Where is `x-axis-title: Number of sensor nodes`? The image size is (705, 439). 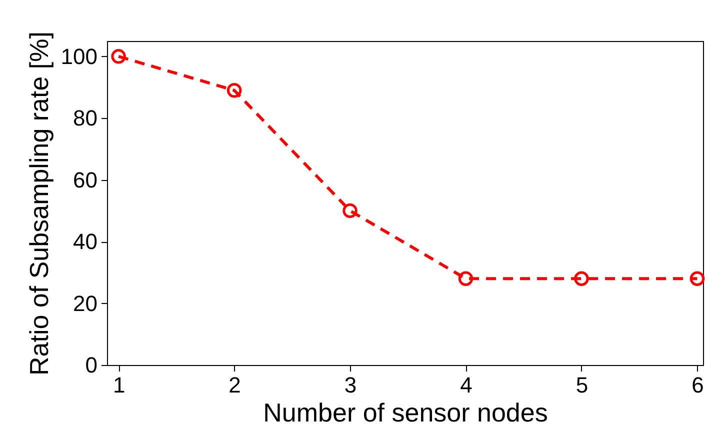 x-axis-title: Number of sensor nodes is located at coordinates (405, 413).